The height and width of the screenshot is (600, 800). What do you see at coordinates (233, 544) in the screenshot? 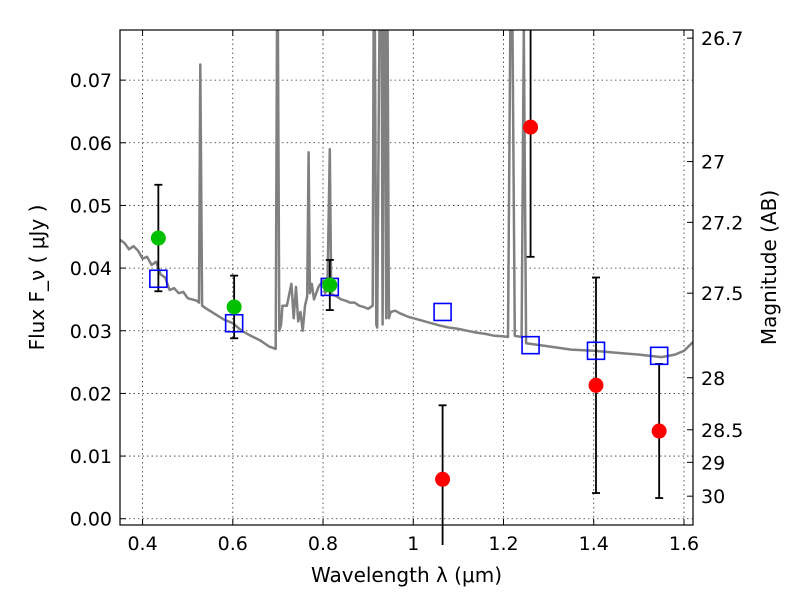
I see `x-tick-label: 0.6` at bounding box center [233, 544].